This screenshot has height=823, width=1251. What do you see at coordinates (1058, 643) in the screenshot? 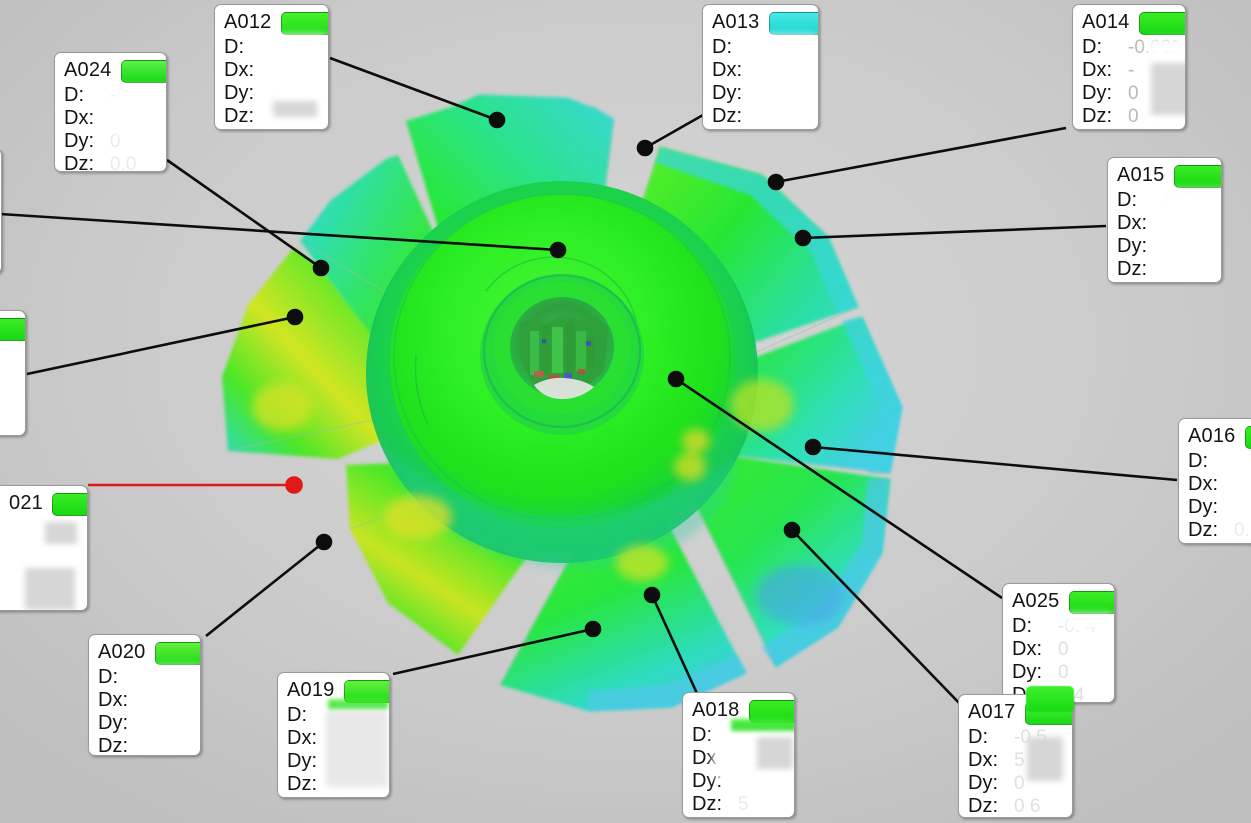
I see `callout-a025: A025 D:-0. 4 Dx:0 Dy:0 Dz:0 4` at bounding box center [1058, 643].